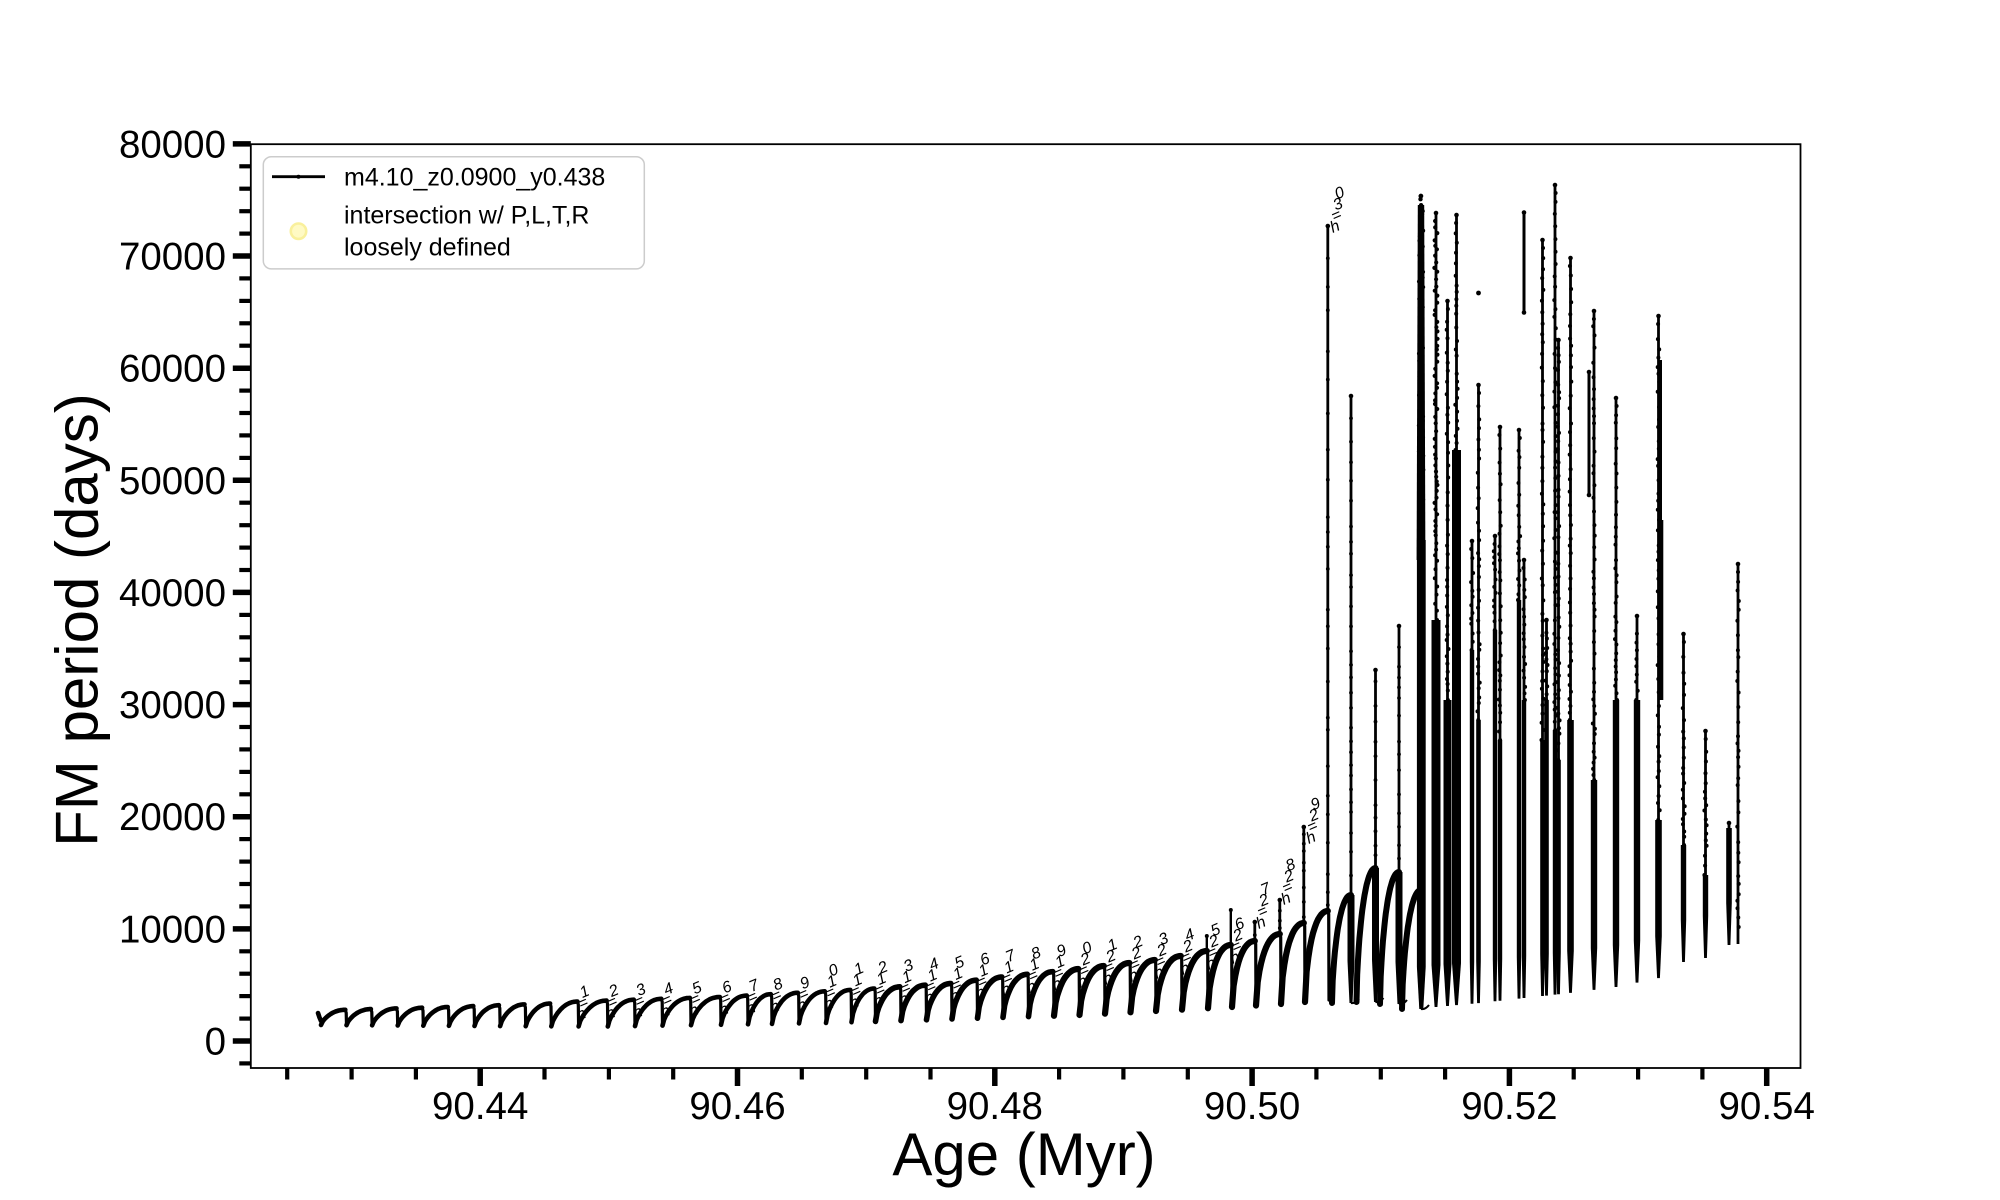 The height and width of the screenshot is (1200, 2000). Describe the element at coordinates (480, 1106) in the screenshot. I see `svg-text: 90.44` at that location.